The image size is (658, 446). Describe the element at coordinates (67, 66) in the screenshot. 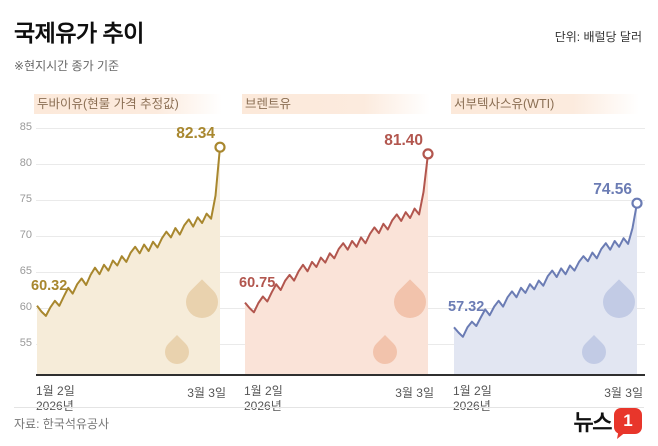

I see `basis-note: ※현지시간 종가 기준` at that location.